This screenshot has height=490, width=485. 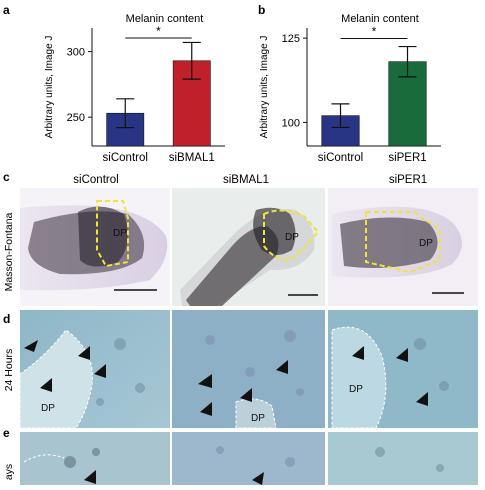 I want to click on chart-a-ylabel: Arbitrary units, Image J, so click(x=49, y=87).